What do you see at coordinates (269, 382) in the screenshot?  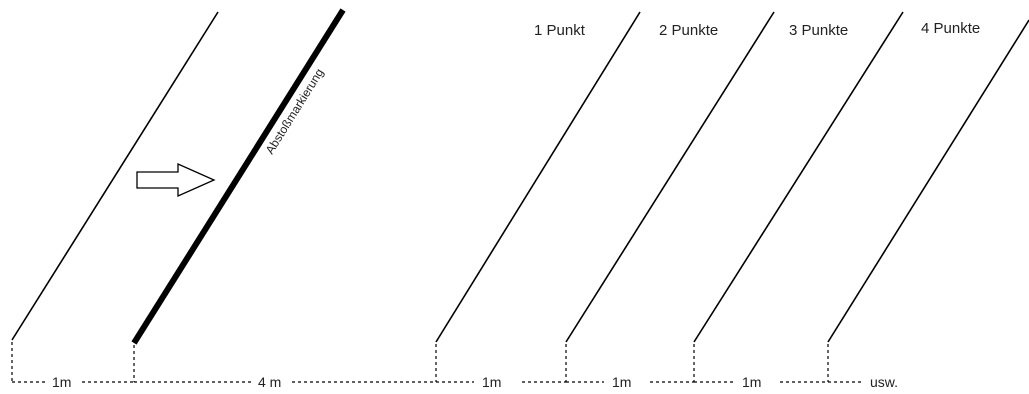 I see `distance-label-4m: 4 m` at bounding box center [269, 382].